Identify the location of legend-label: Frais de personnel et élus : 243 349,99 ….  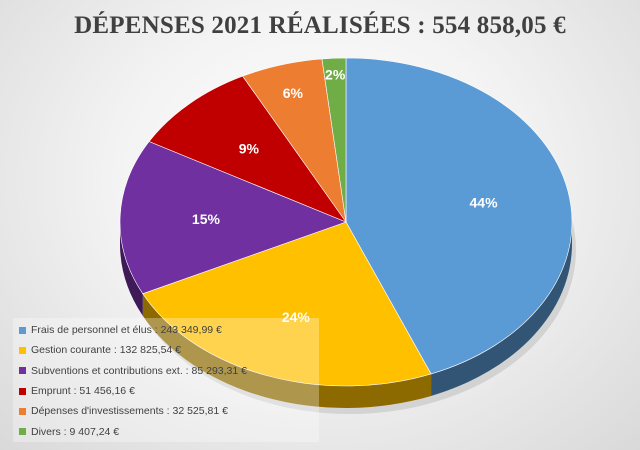
(126, 330).